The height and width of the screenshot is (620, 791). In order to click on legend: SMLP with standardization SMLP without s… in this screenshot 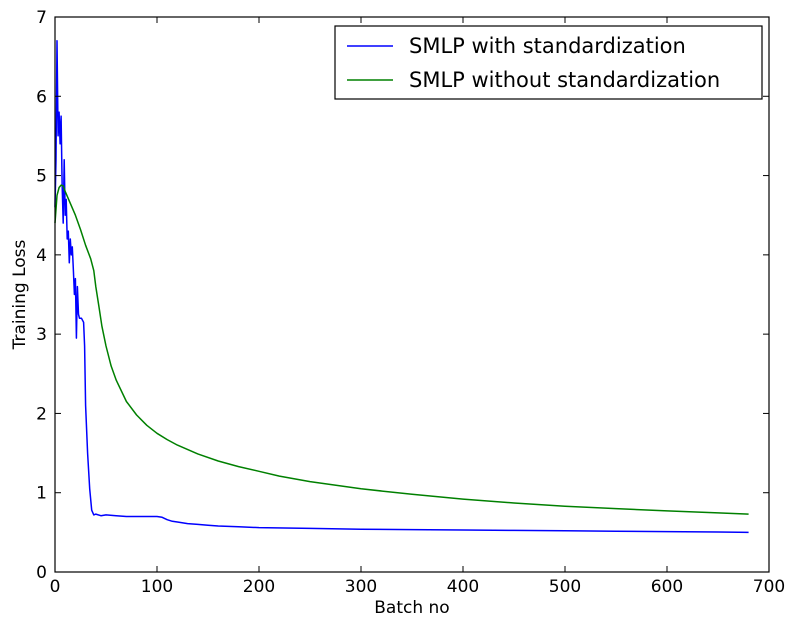, I will do `click(548, 62)`.